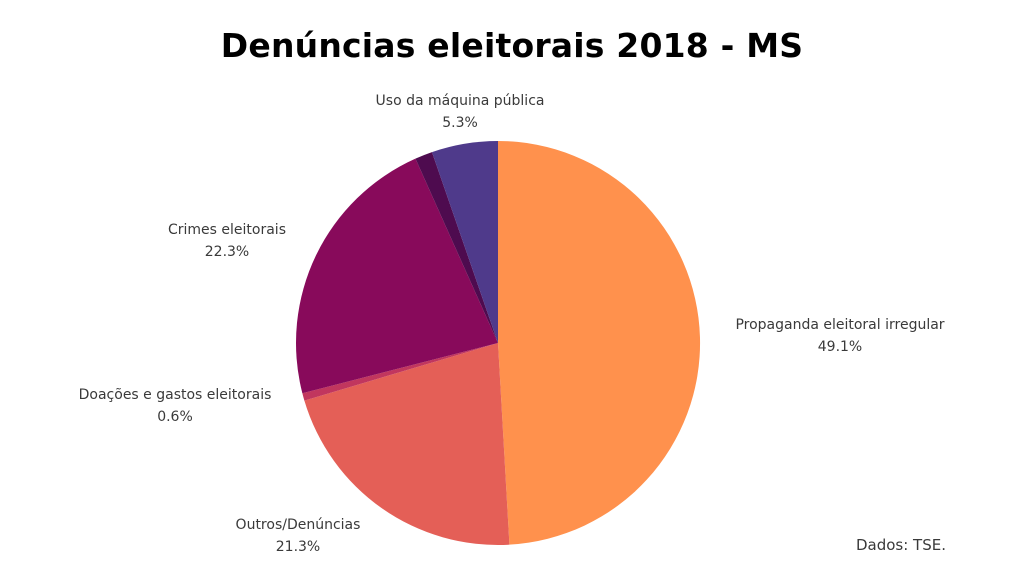 The width and height of the screenshot is (1024, 576). What do you see at coordinates (512, 45) in the screenshot?
I see `chart-title: Denúncias eleitorais 2018 - MS` at bounding box center [512, 45].